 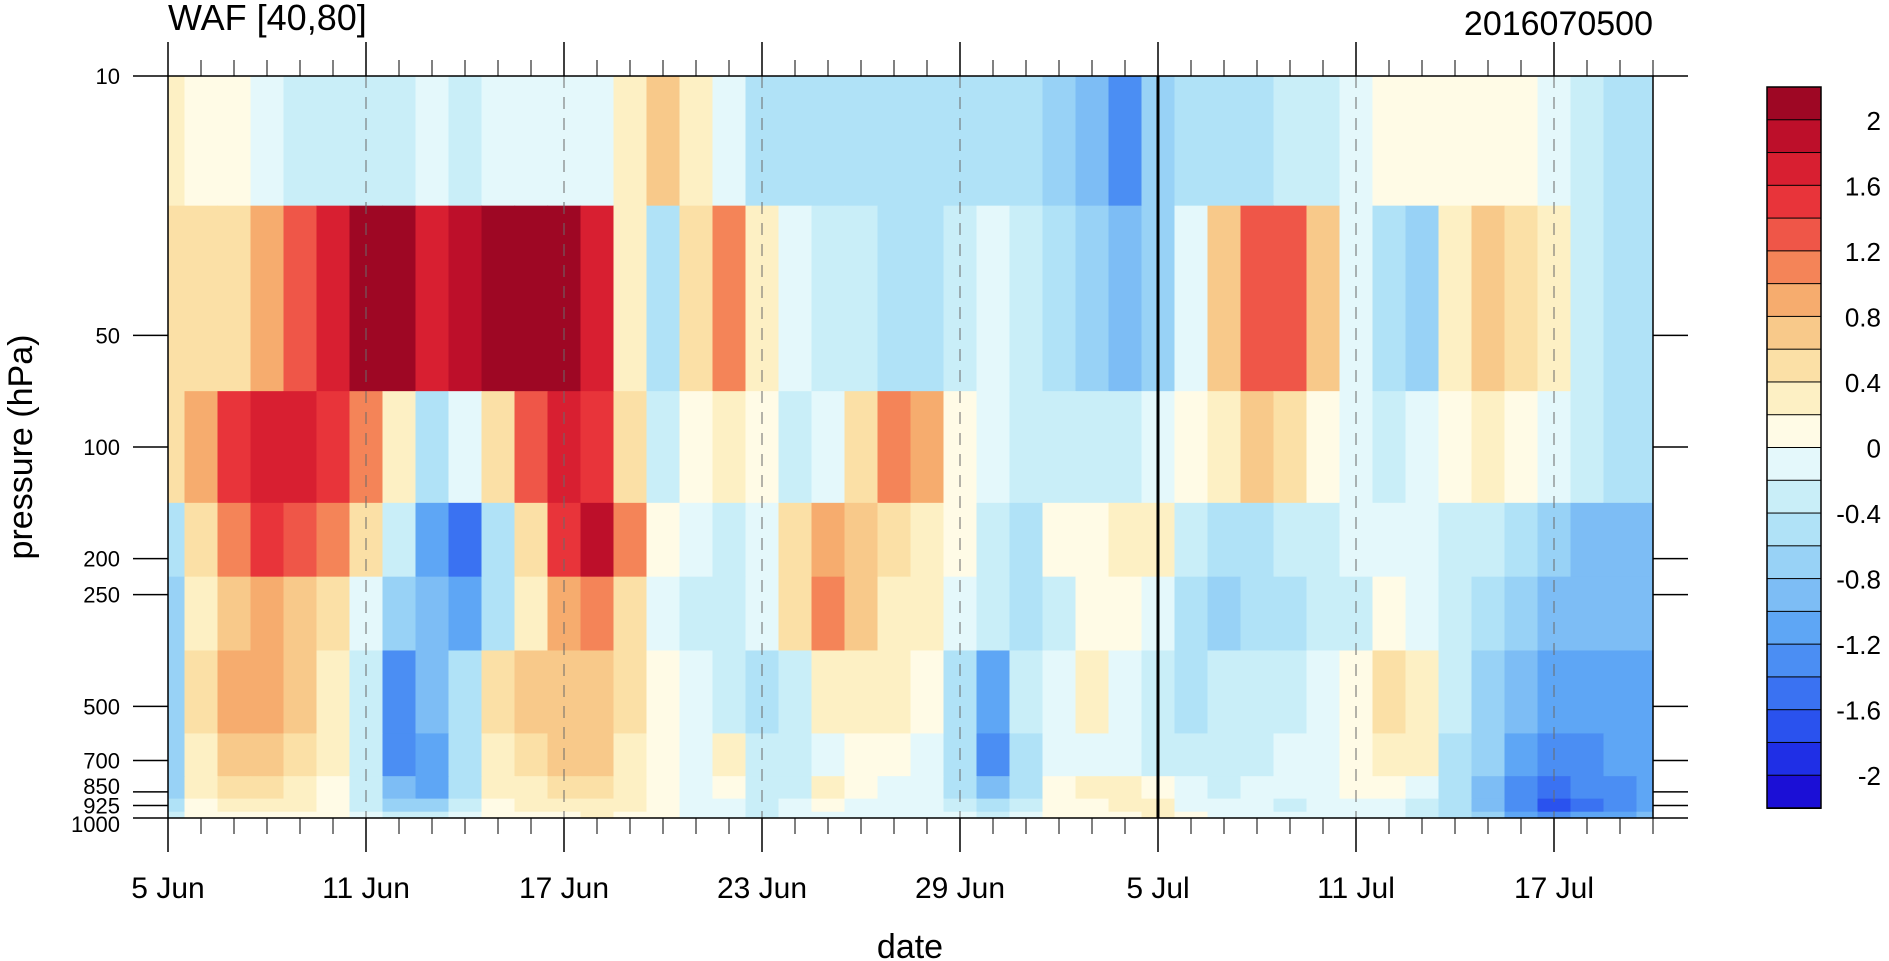 I want to click on colorbar-label: -0.4, so click(x=1858, y=514).